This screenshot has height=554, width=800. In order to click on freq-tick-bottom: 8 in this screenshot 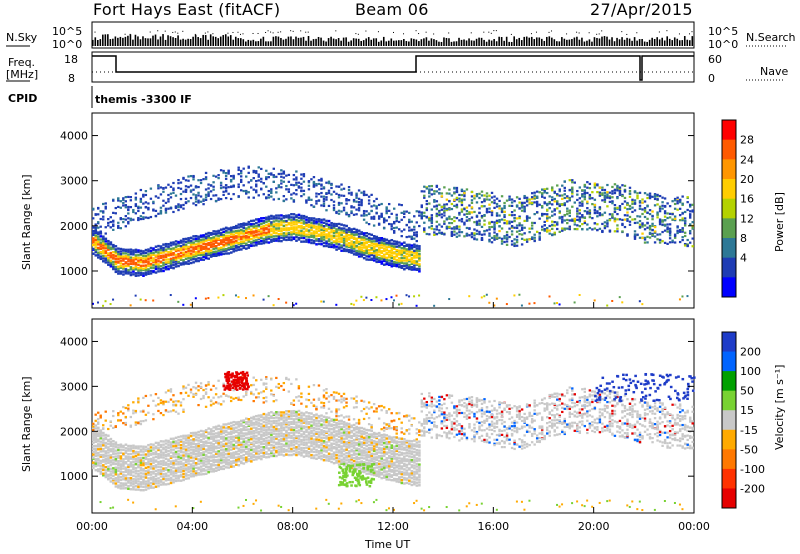, I will do `click(71, 78)`.